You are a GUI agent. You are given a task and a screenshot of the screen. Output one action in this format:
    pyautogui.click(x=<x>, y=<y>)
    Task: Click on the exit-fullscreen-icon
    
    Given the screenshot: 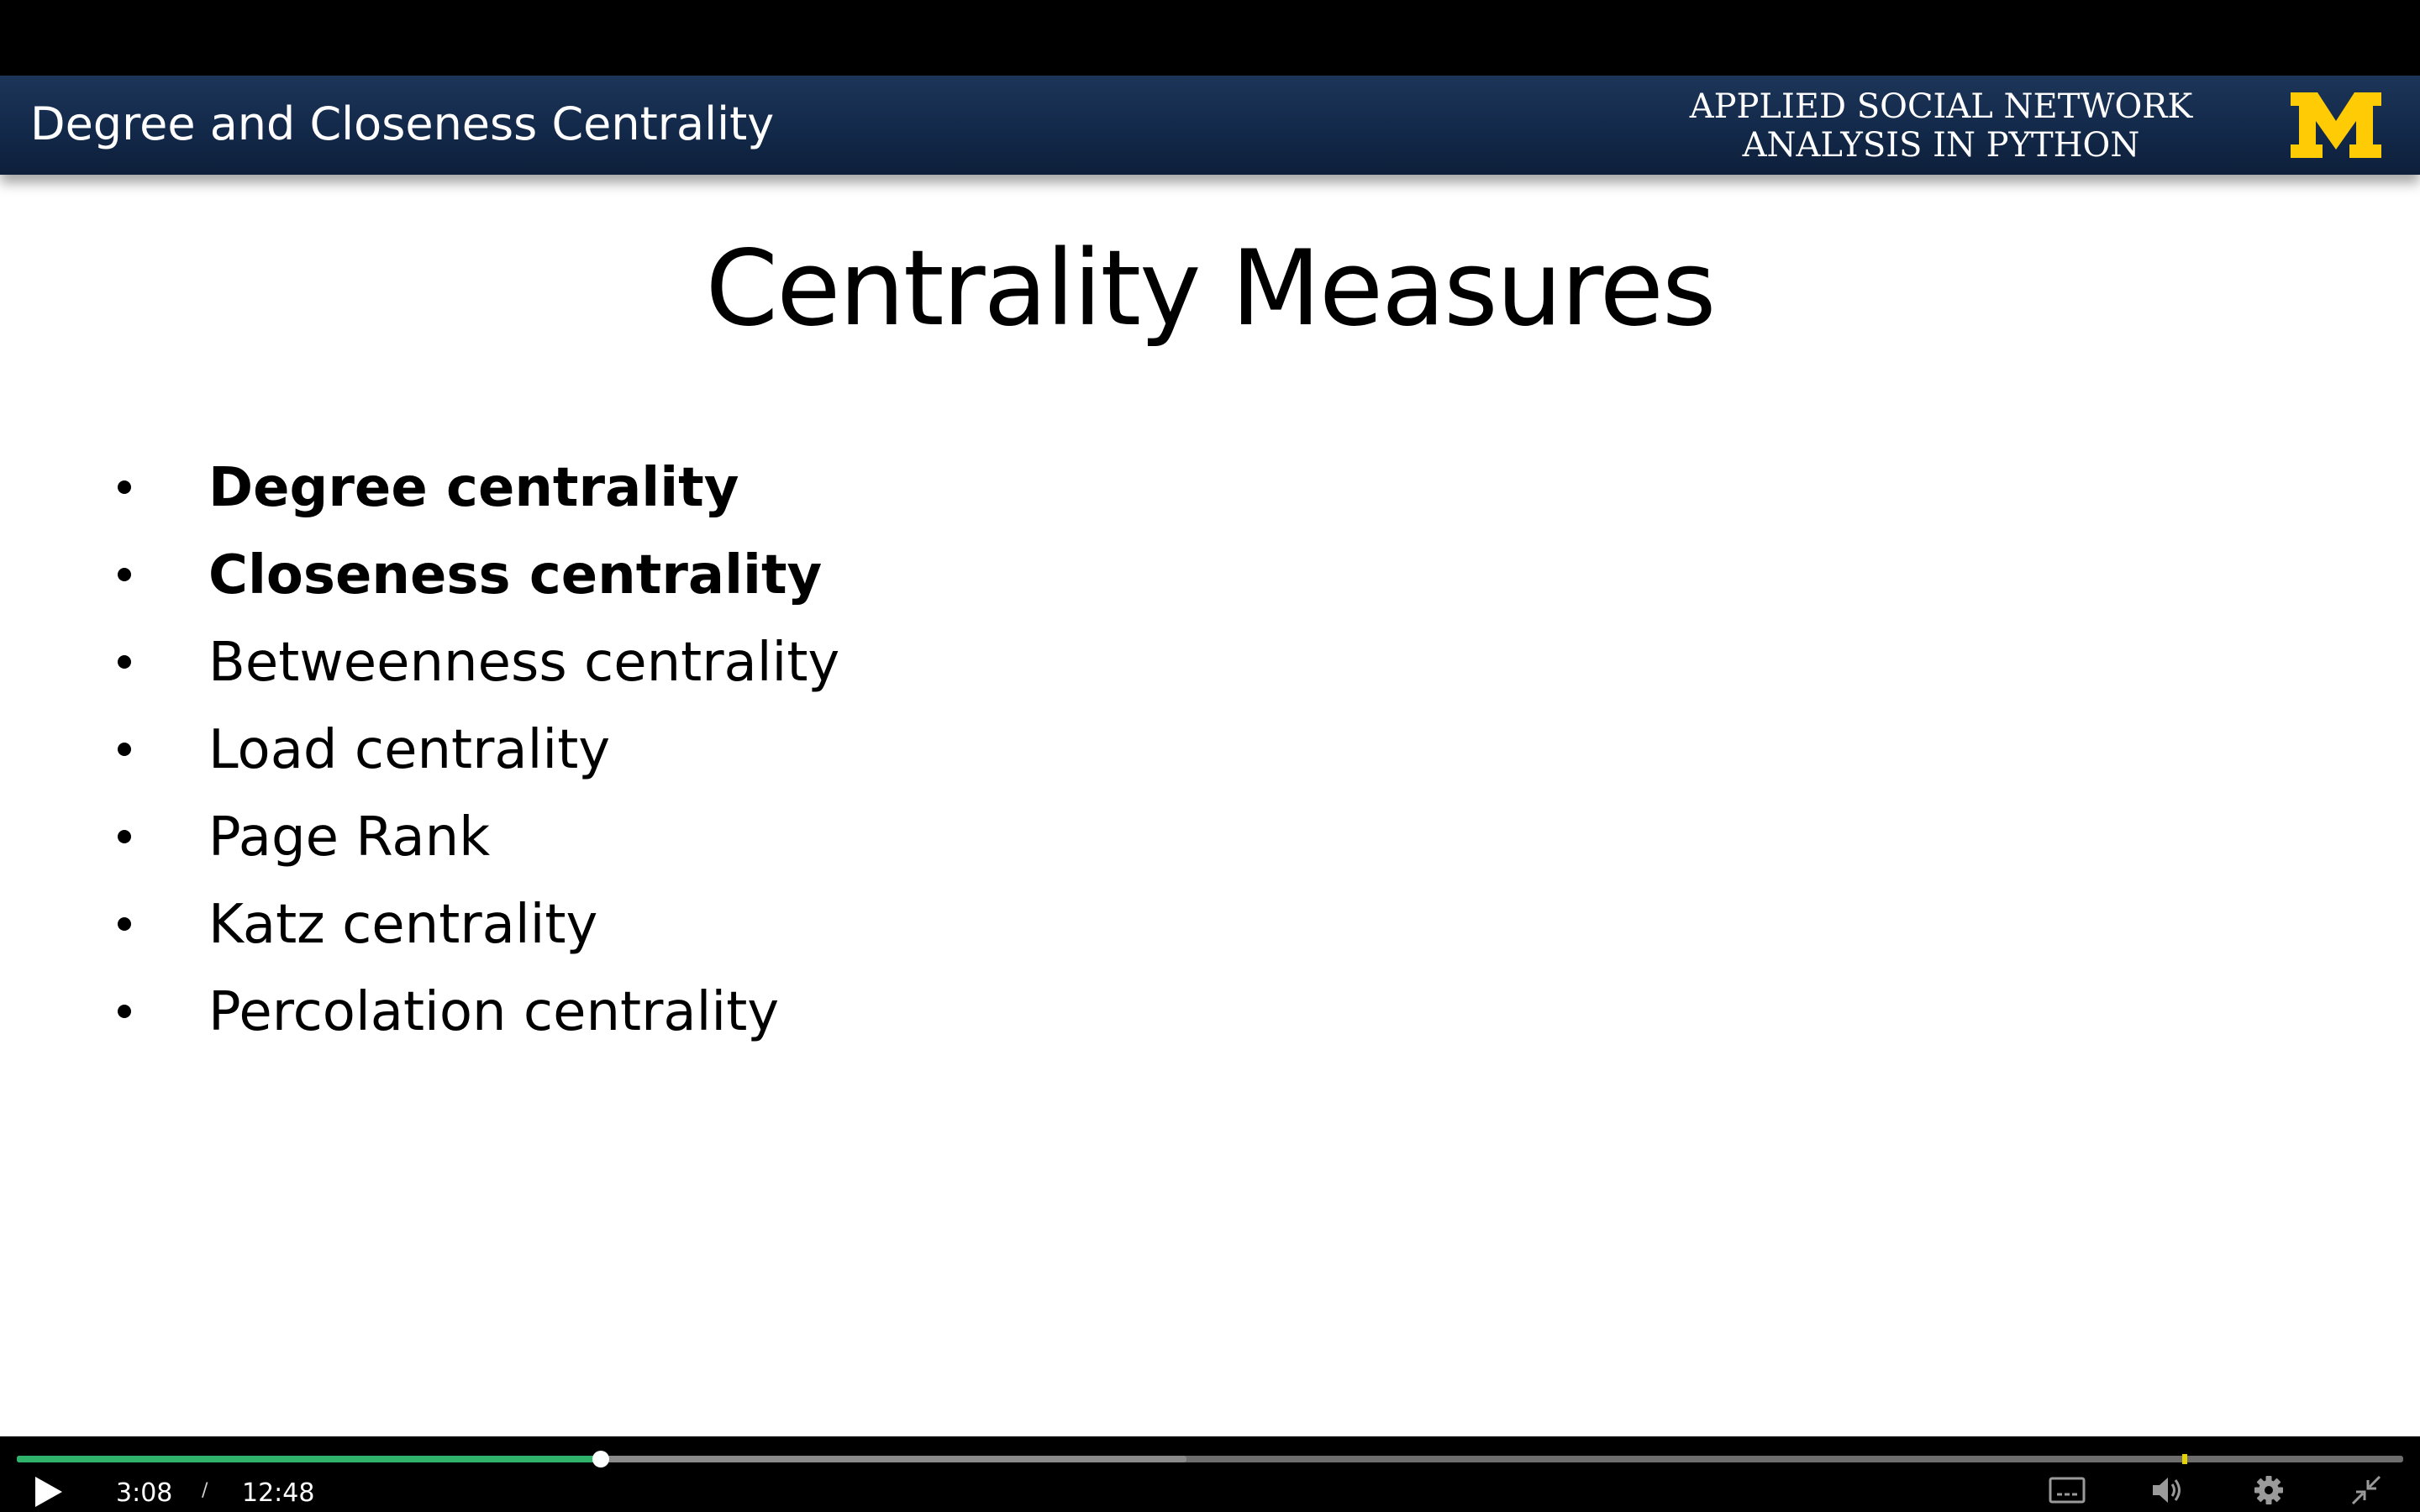 What is the action you would take?
    pyautogui.click(x=2366, y=1490)
    